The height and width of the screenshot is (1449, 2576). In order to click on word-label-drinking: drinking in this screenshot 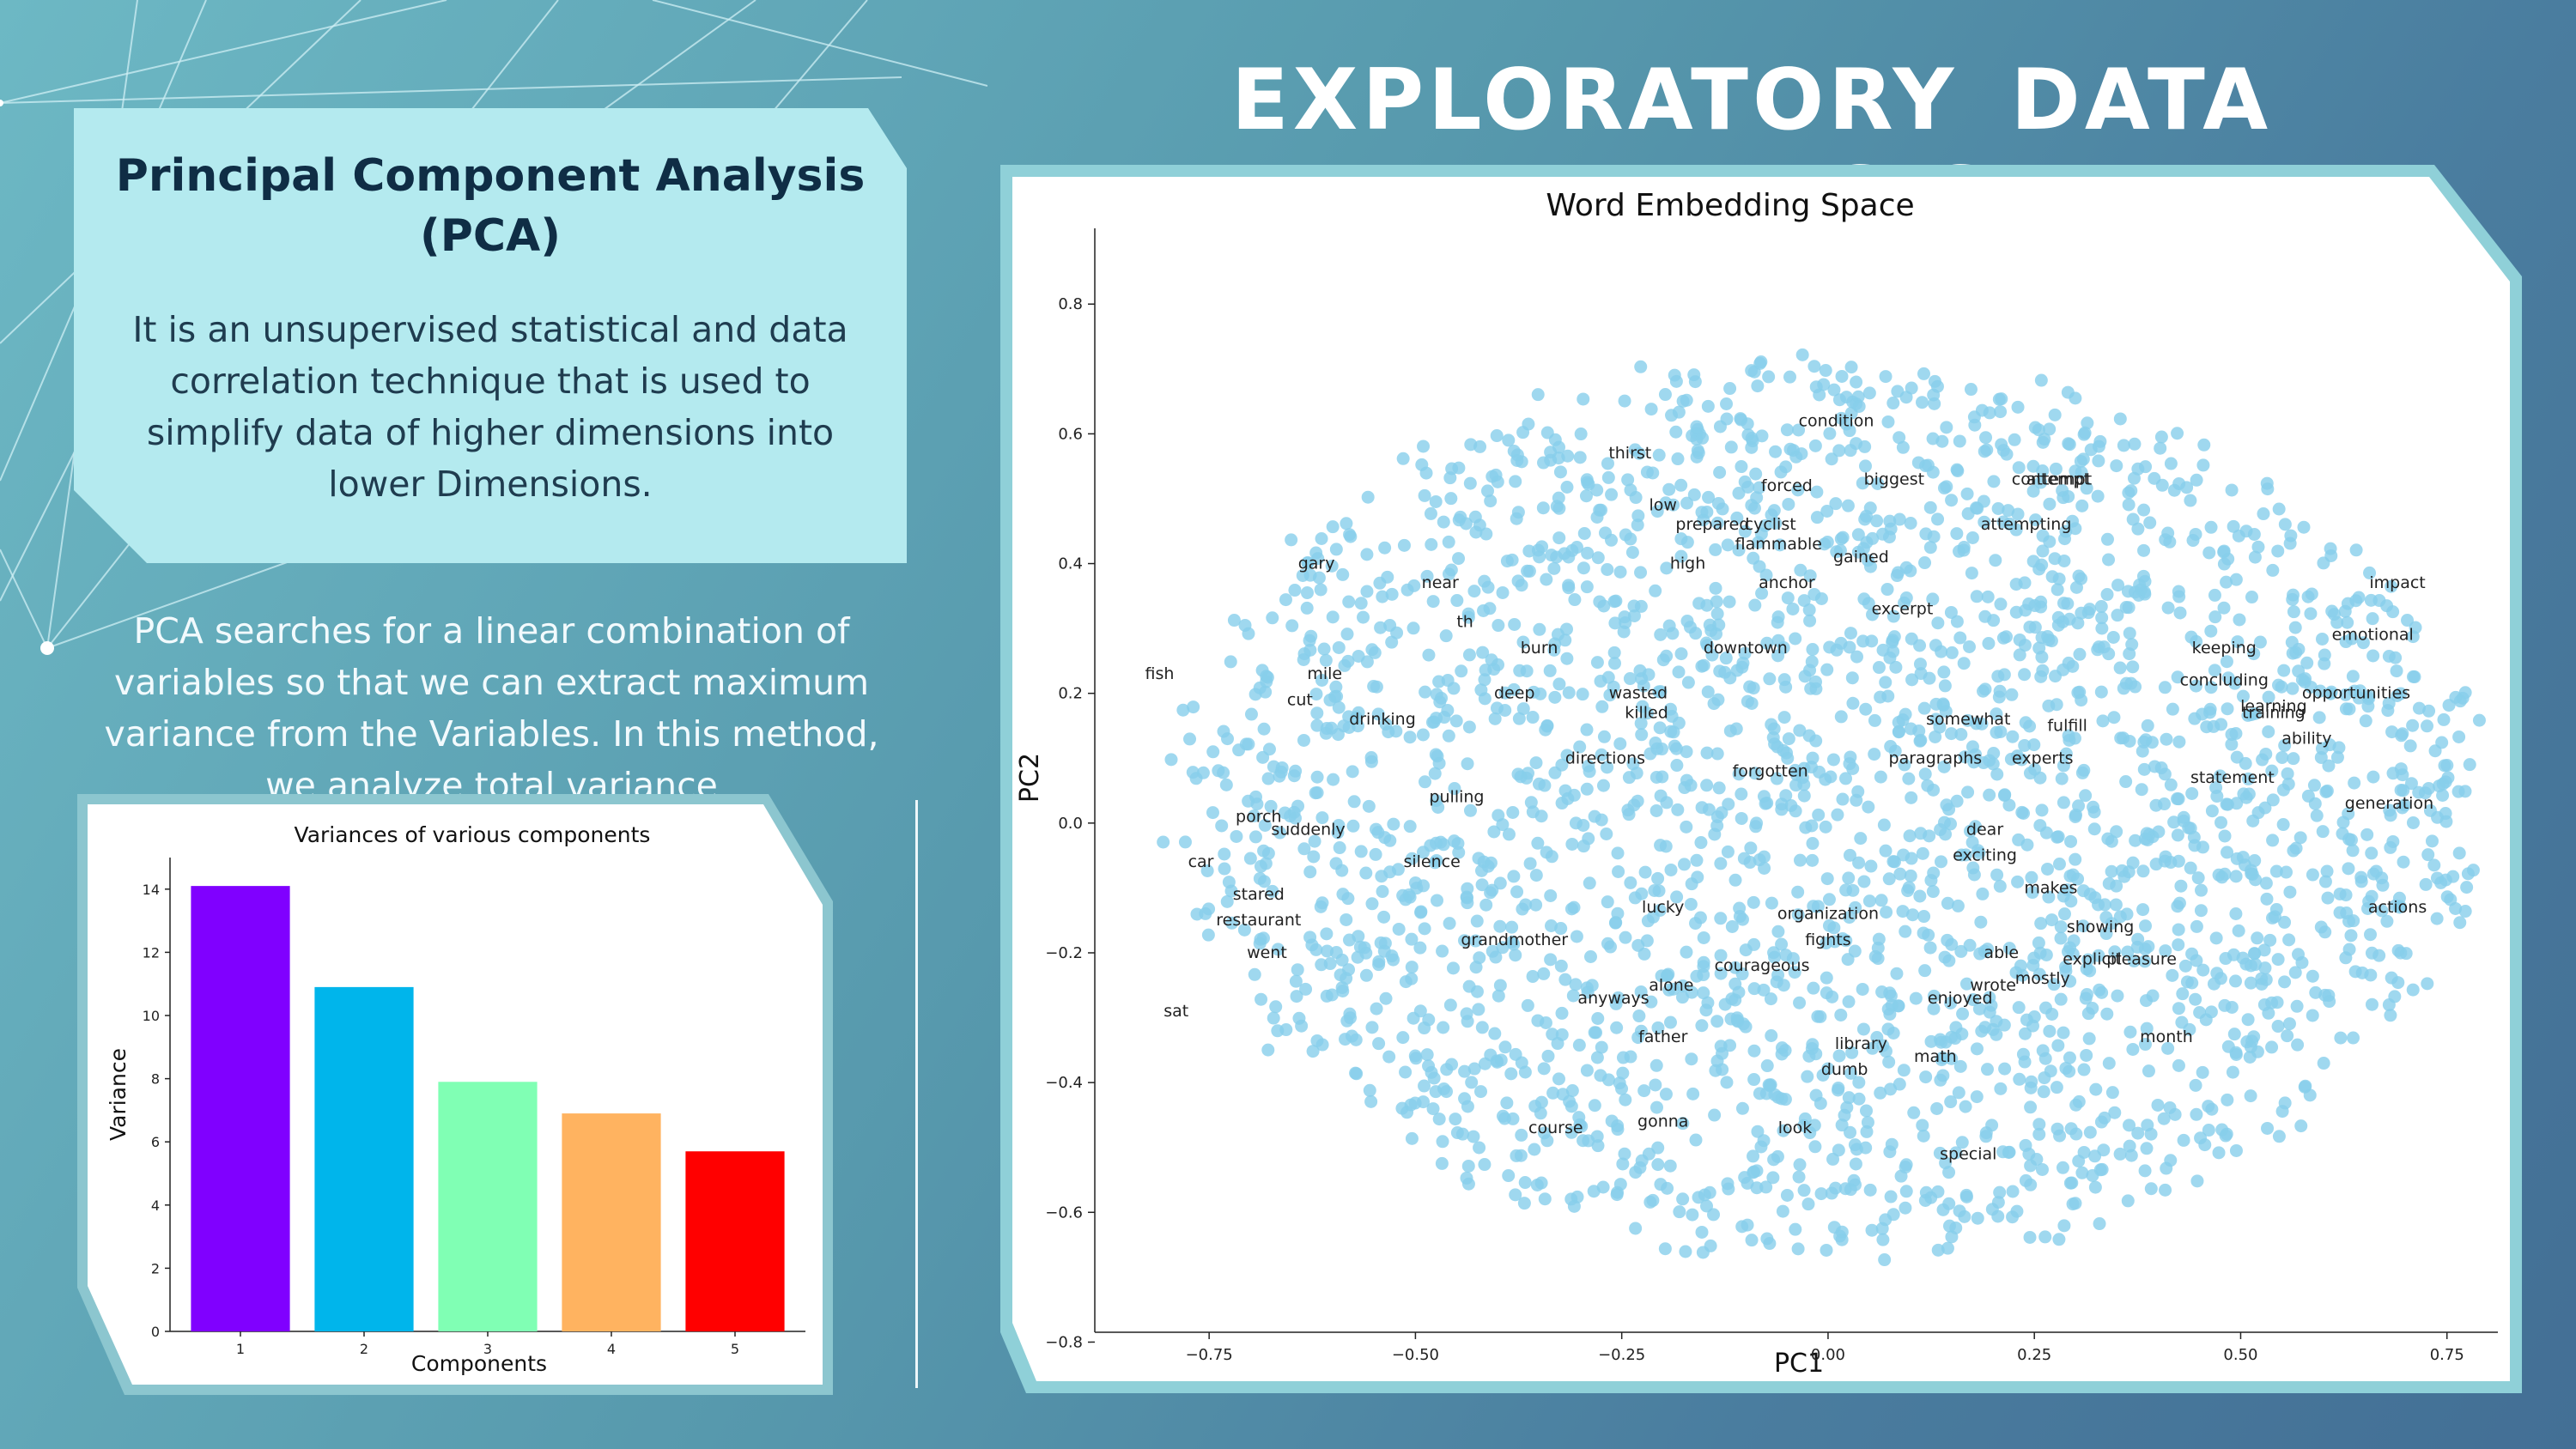, I will do `click(1382, 719)`.